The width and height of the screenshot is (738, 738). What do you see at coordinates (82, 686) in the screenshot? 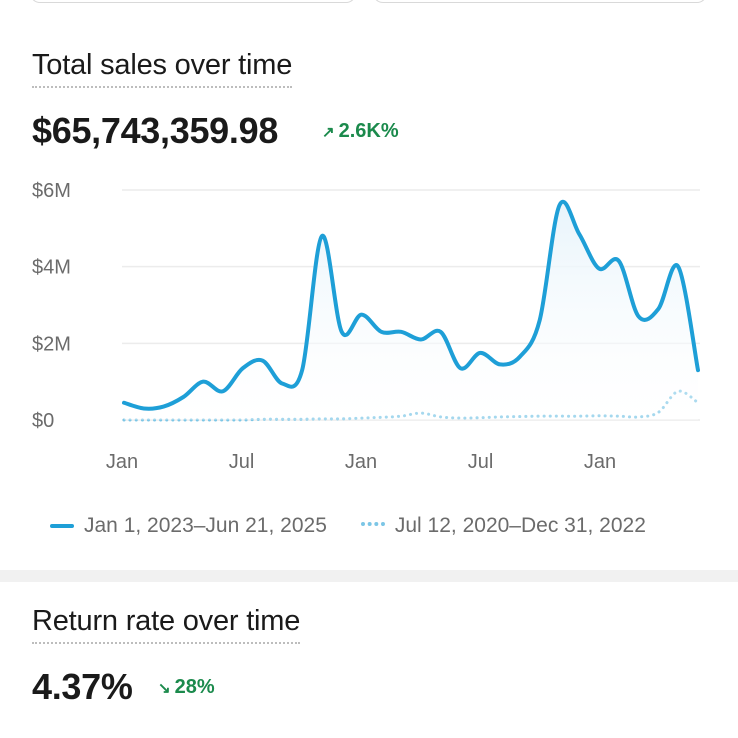
I see `return-rate-value: 4.37%` at bounding box center [82, 686].